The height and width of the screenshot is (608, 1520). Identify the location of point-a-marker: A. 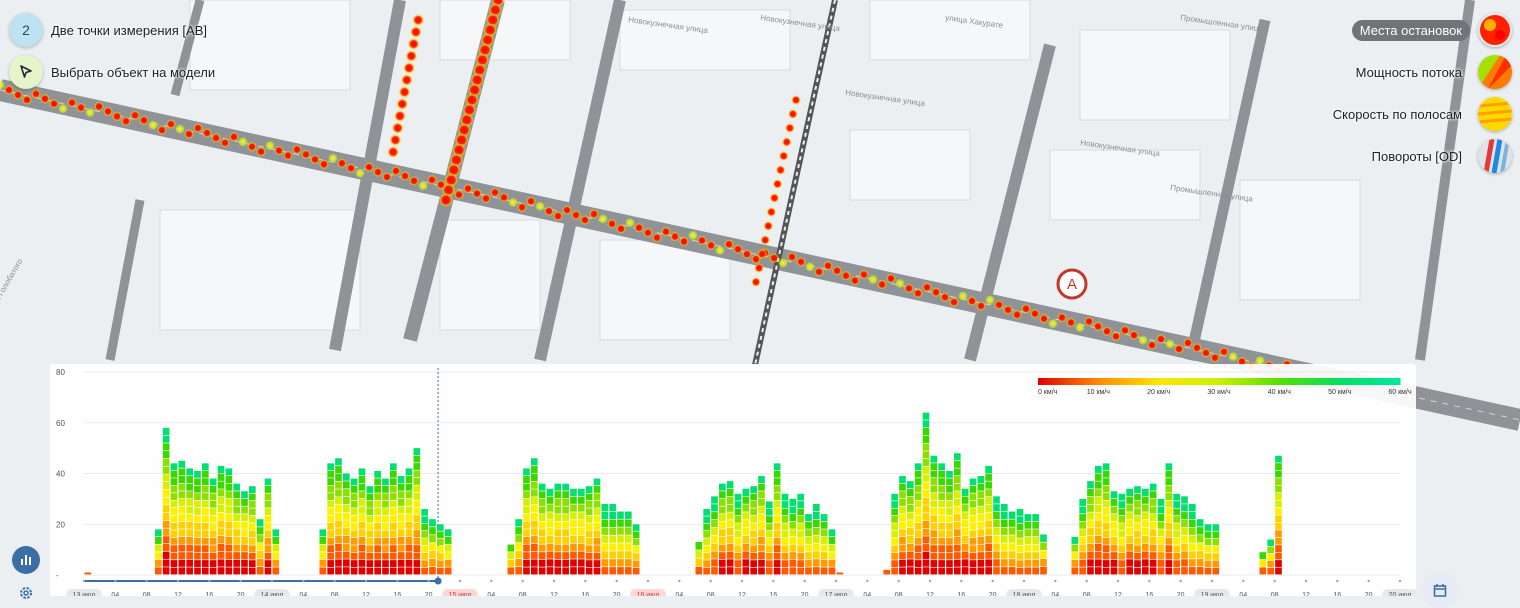
(1072, 284).